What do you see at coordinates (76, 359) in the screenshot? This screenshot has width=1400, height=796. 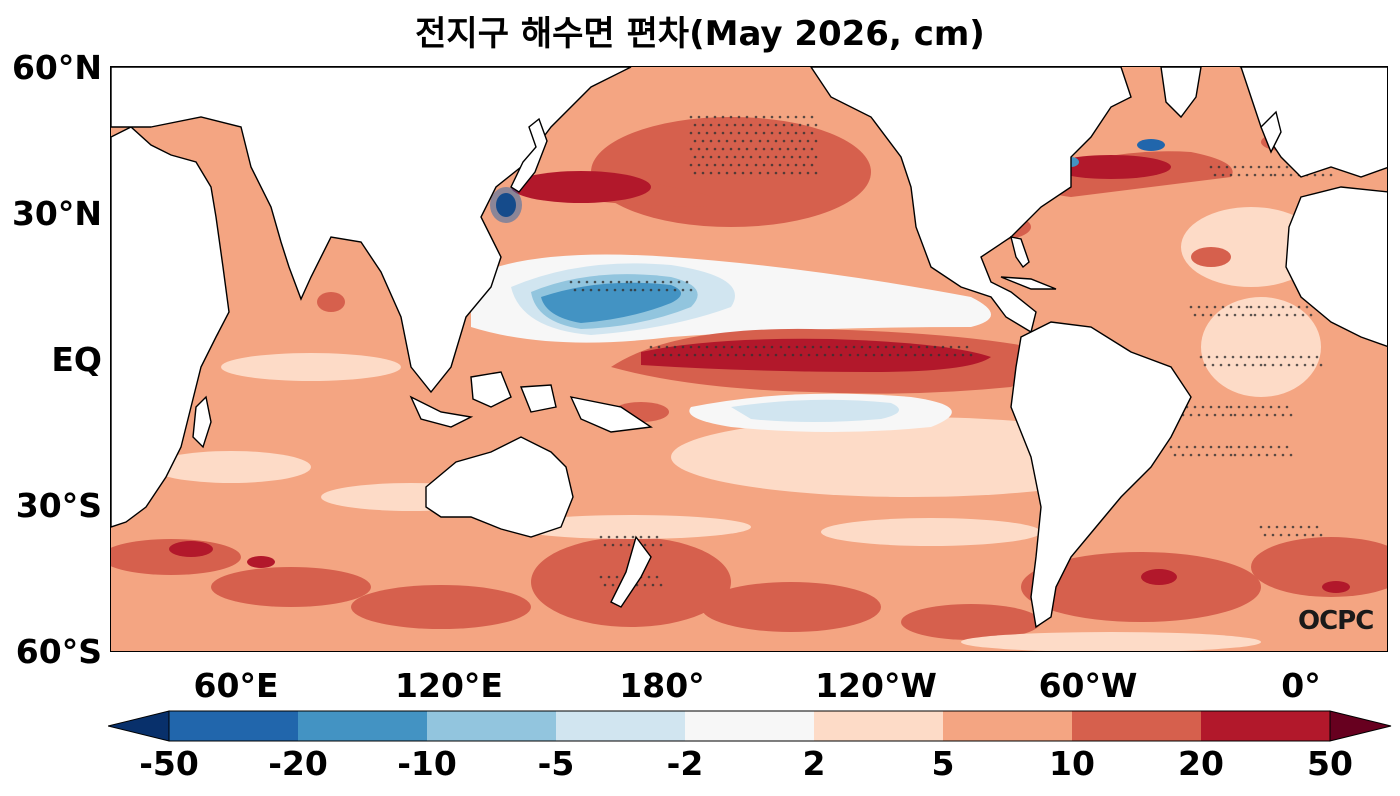 I see `y-axis-label-eq: EQ` at bounding box center [76, 359].